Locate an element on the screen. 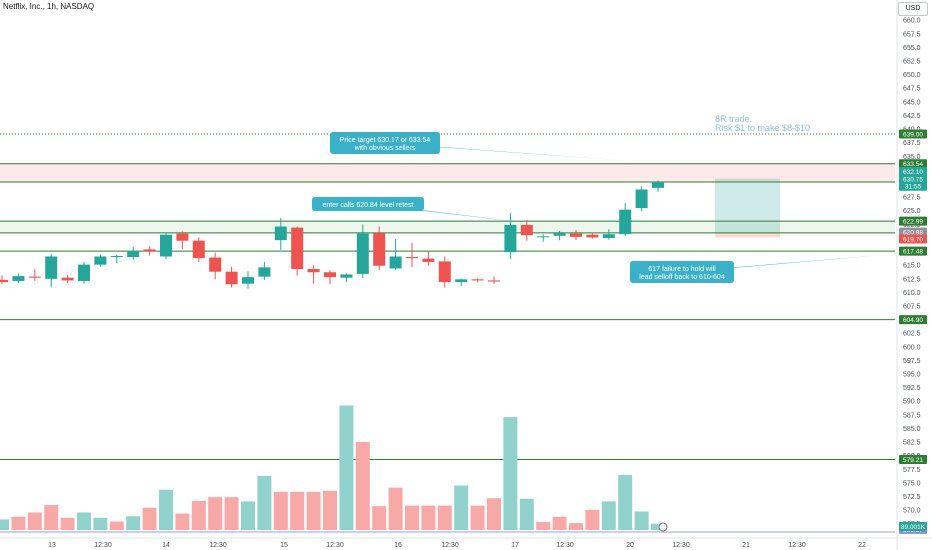  price-tag-text: 622.99 is located at coordinates (913, 222).